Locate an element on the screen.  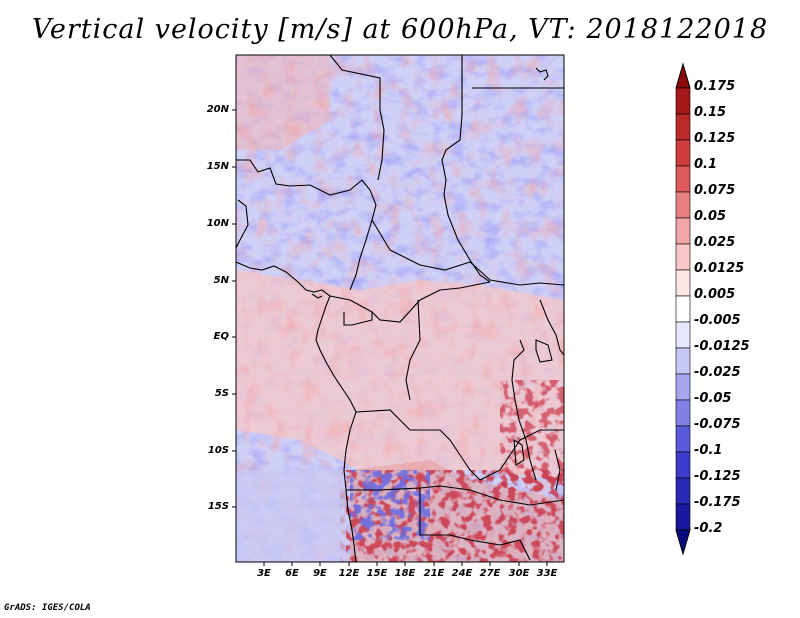
colorbar-label: -0.2 is located at coordinates (708, 528).